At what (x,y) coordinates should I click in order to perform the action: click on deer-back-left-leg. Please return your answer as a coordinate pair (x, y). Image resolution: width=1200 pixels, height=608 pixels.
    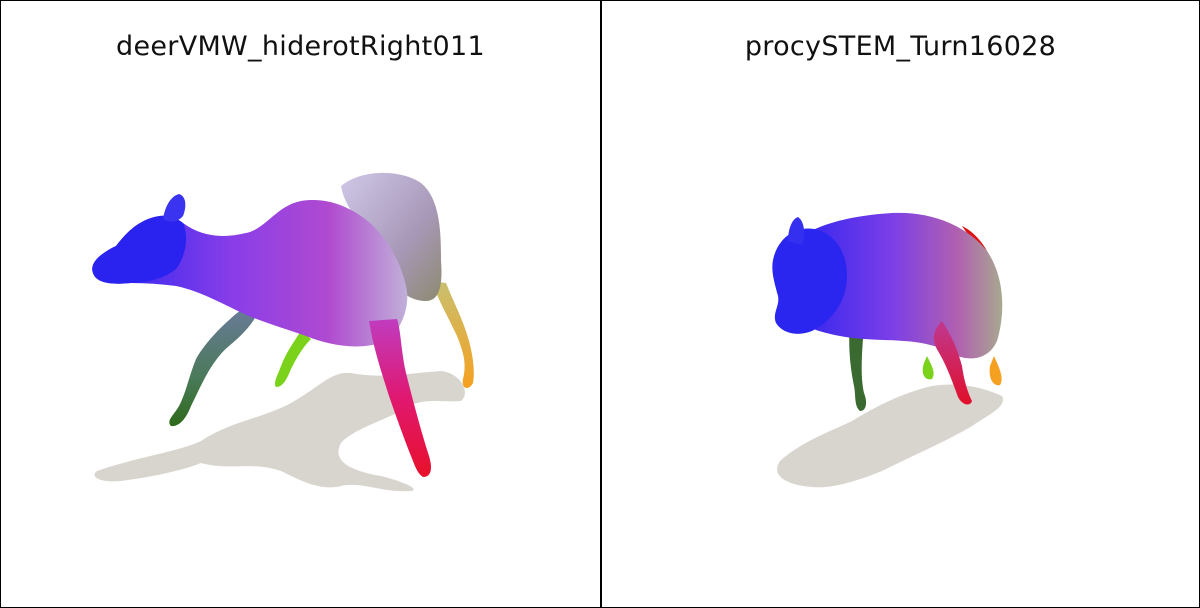
    Looking at the image, I should click on (212, 366).